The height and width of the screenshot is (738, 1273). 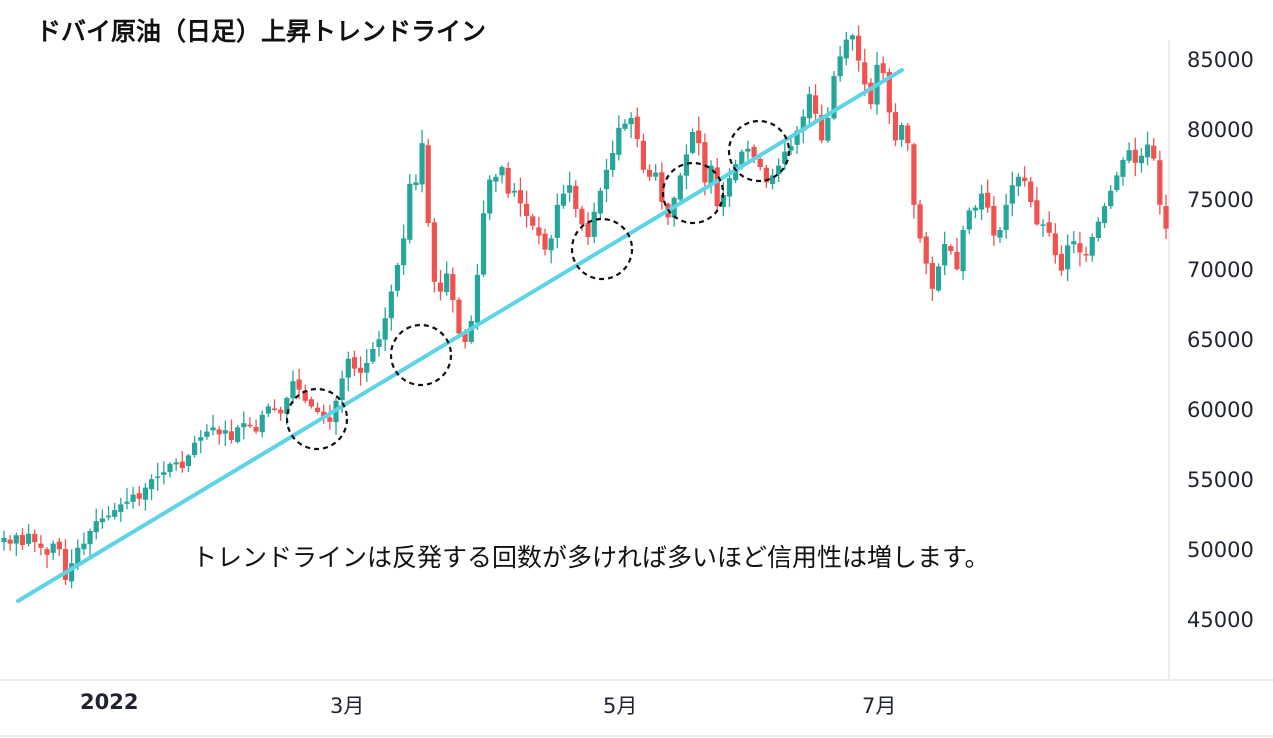 What do you see at coordinates (1220, 410) in the screenshot?
I see `price-tick-label: 60000` at bounding box center [1220, 410].